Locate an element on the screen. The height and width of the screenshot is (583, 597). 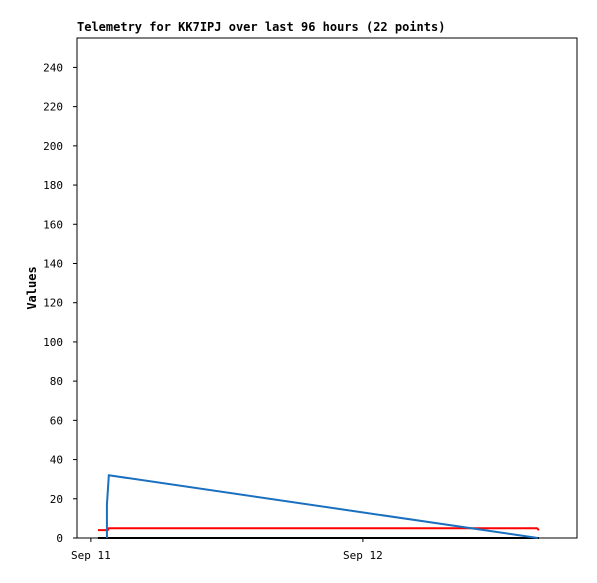
y-tick-label: 180 is located at coordinates (53, 185).